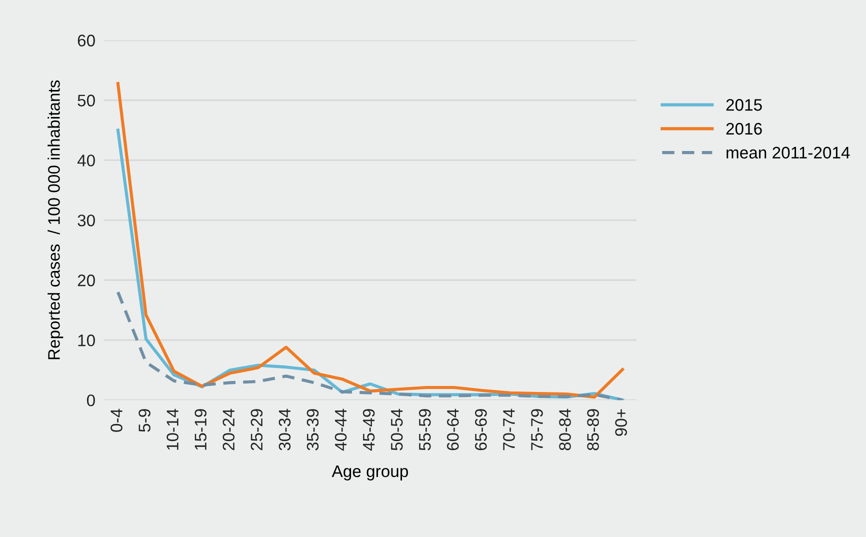  What do you see at coordinates (200, 429) in the screenshot?
I see `x-tick-label: 15-19` at bounding box center [200, 429].